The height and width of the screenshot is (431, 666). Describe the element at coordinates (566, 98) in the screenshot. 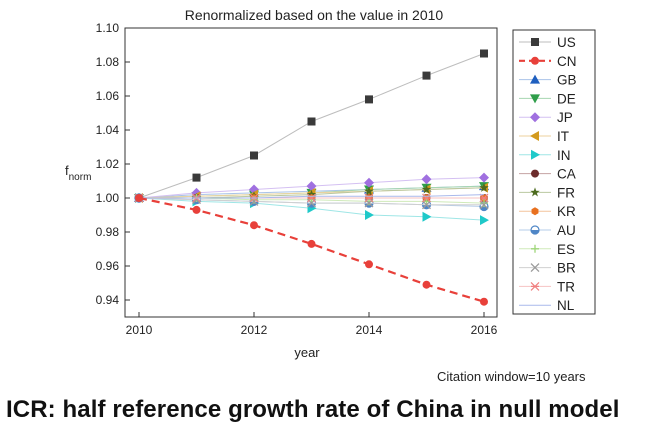

I see `legend-label-de: DE` at that location.